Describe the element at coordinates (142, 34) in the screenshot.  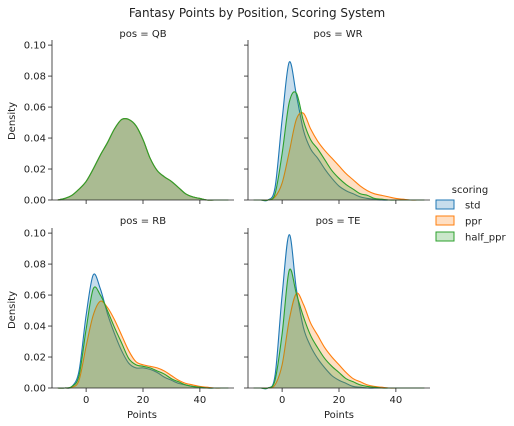
I see `panel-title: pos = QB` at that location.